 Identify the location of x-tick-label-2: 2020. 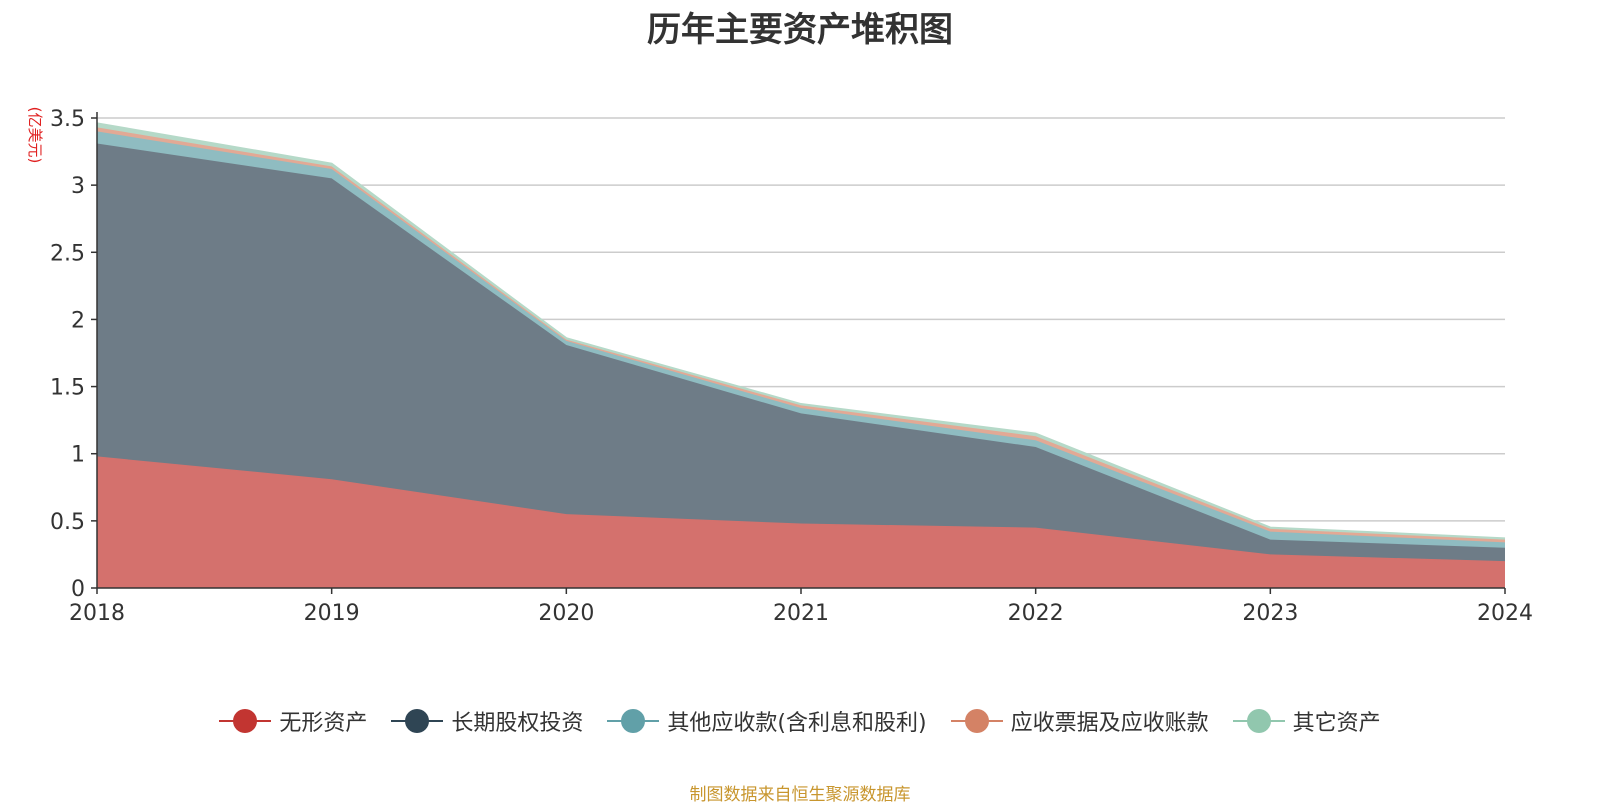
(566, 613).